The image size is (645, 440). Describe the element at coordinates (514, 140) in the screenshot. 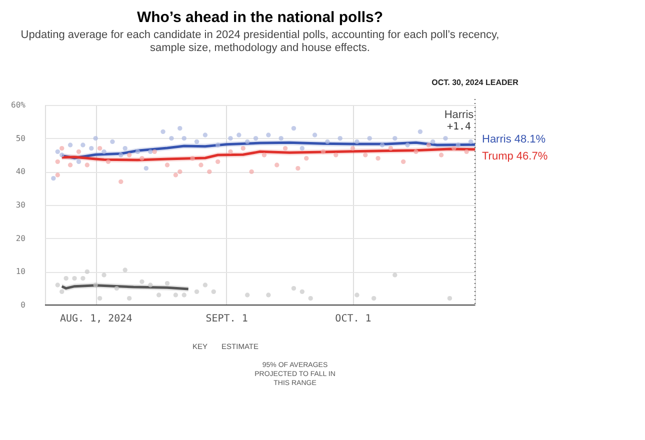

I see `annotation: Harris 48.1%` at that location.